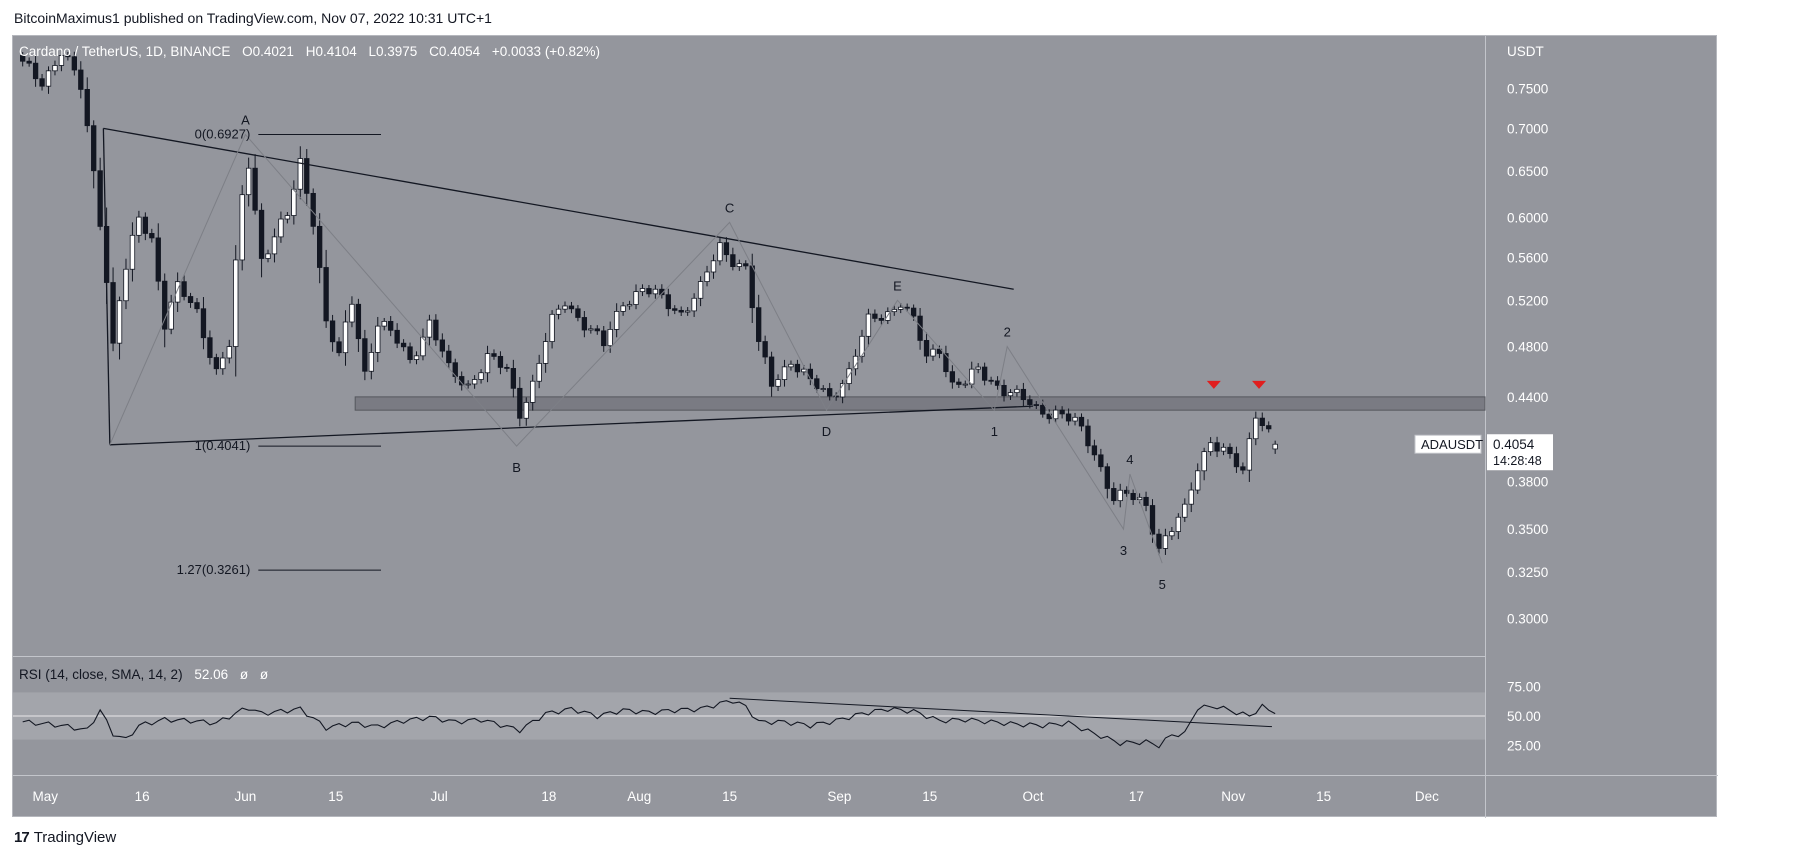 Image resolution: width=1814 pixels, height=861 pixels. What do you see at coordinates (920, 403) in the screenshot?
I see `resistance-zone` at bounding box center [920, 403].